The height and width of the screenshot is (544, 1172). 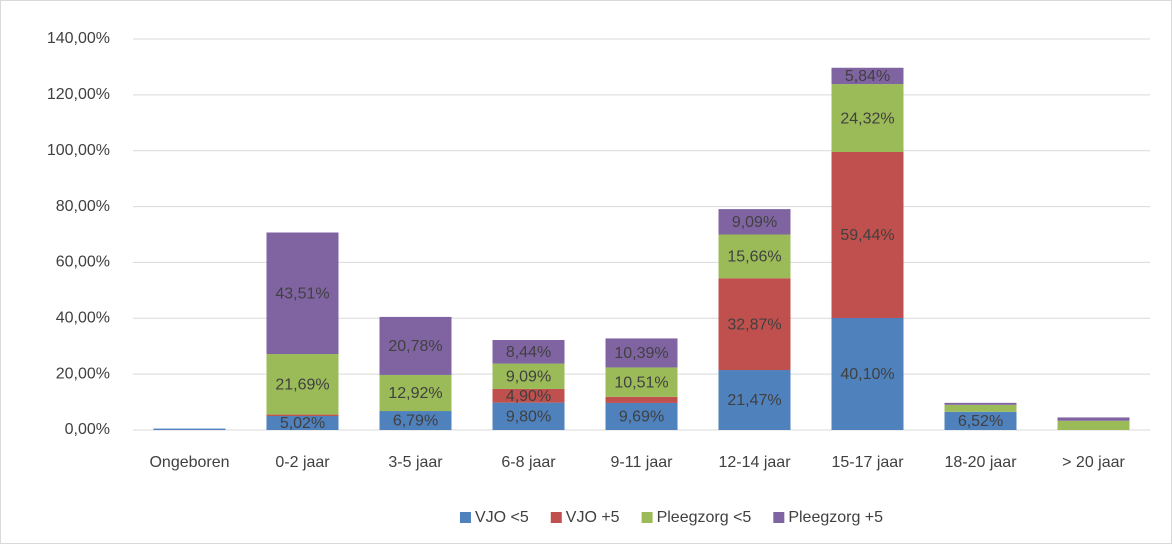 I want to click on data-label: 21,69%, so click(x=302, y=385).